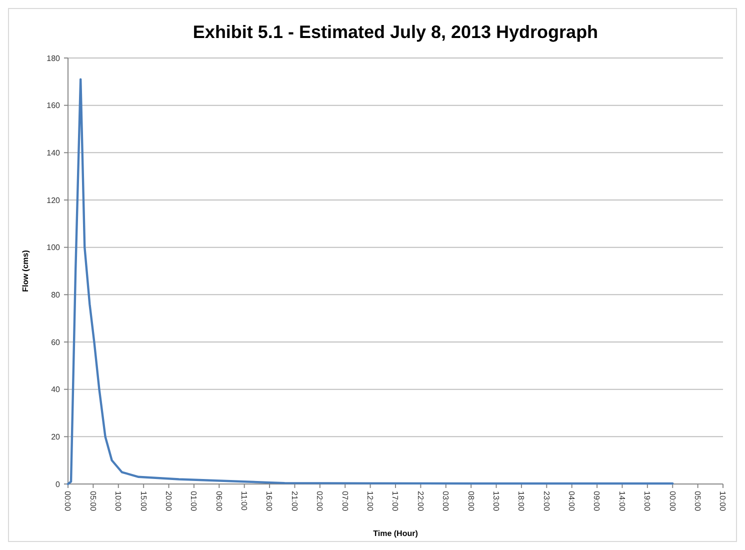 The image size is (745, 550). Describe the element at coordinates (395, 501) in the screenshot. I see `x-tick-label: 17:00` at that location.